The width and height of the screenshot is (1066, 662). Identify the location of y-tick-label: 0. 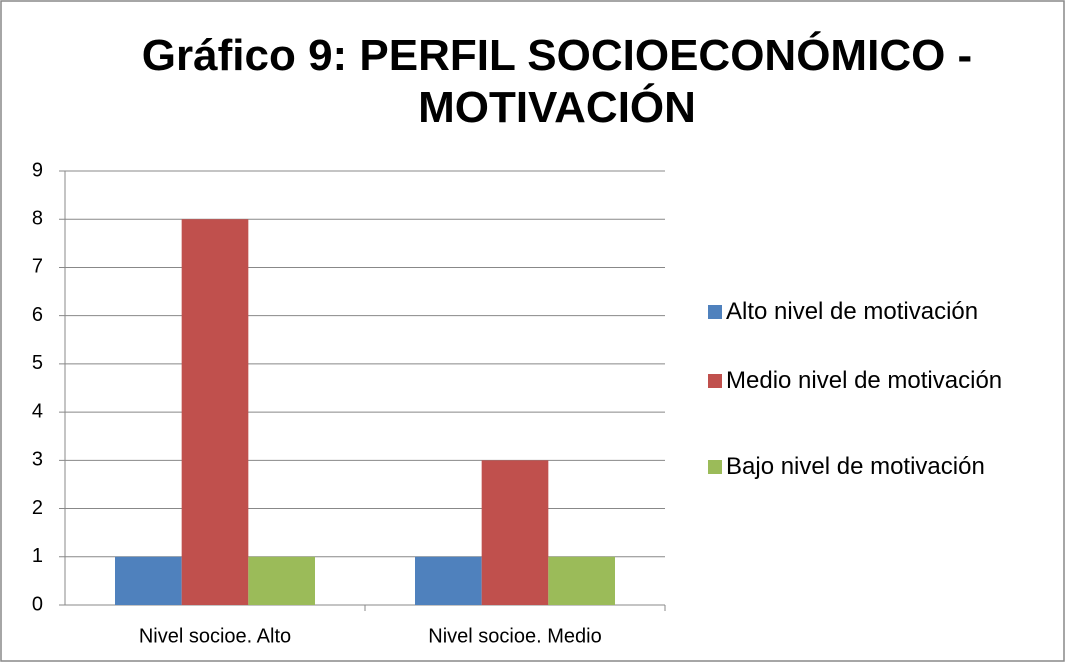
(37, 604).